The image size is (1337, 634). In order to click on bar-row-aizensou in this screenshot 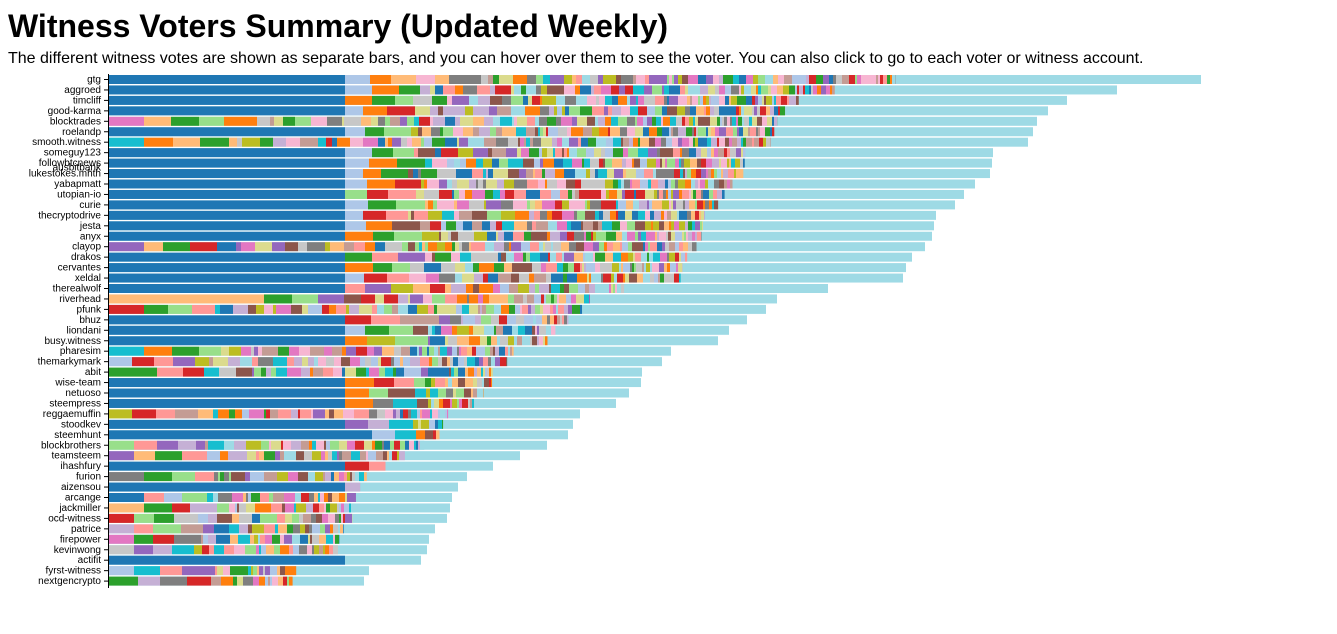, I will do `click(283, 487)`.